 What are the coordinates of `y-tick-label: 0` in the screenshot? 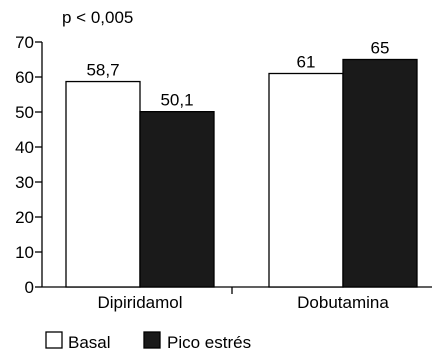 It's located at (29, 287).